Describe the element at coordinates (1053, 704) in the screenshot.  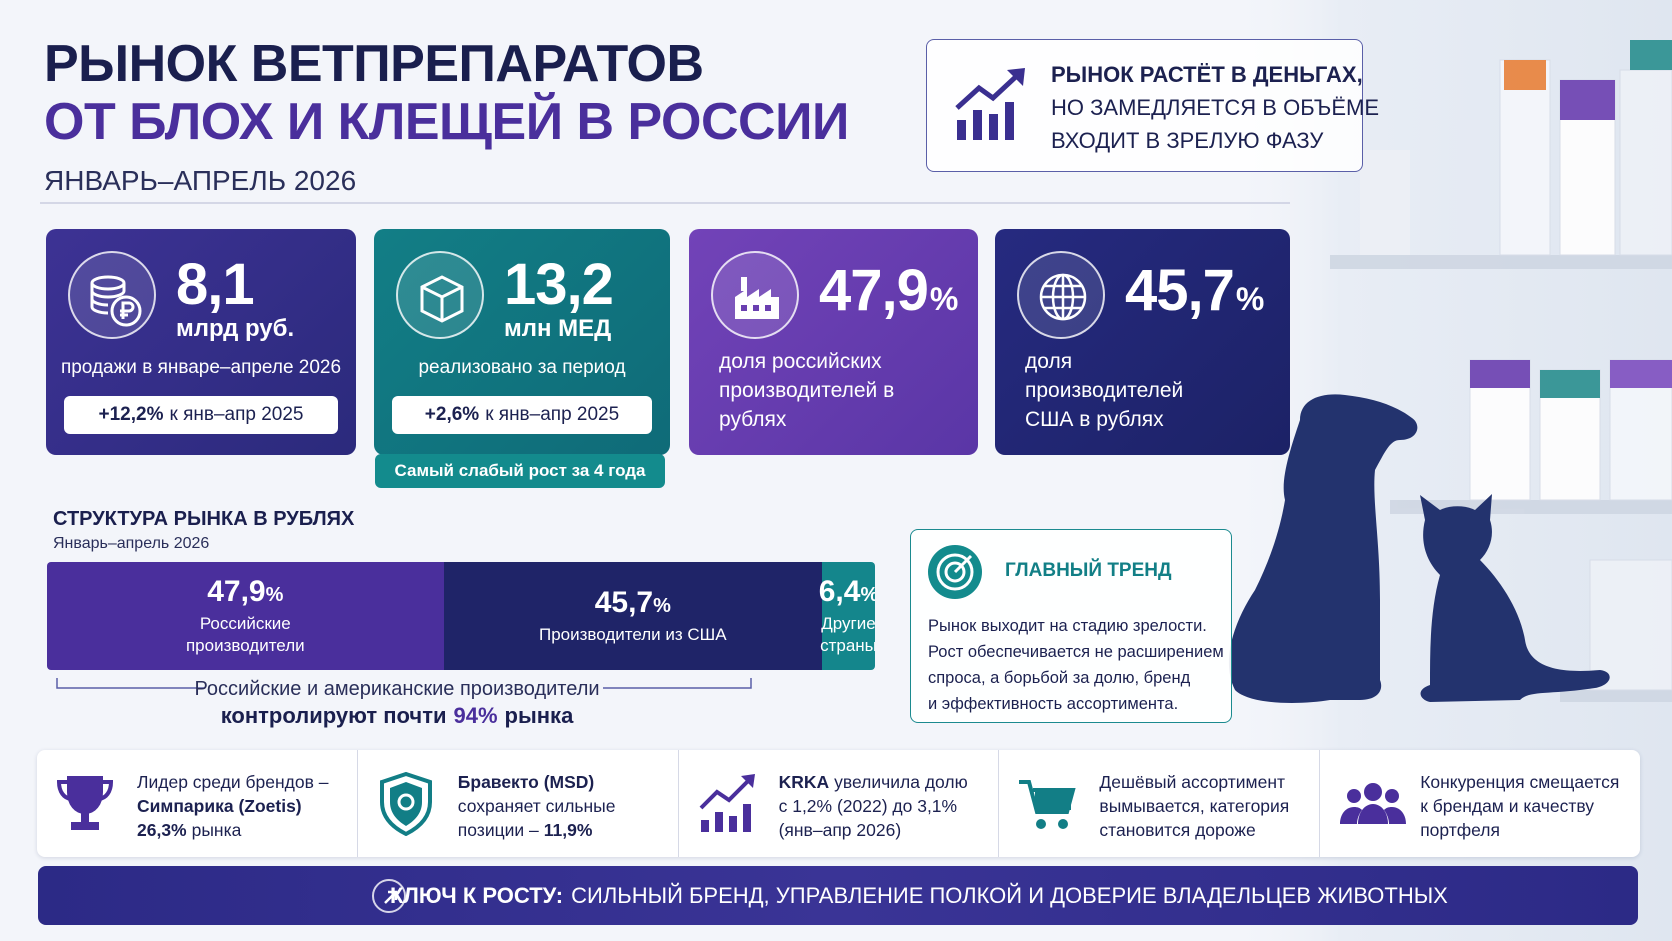
I see `trend-line: и эффективность ассортимента.` at that location.